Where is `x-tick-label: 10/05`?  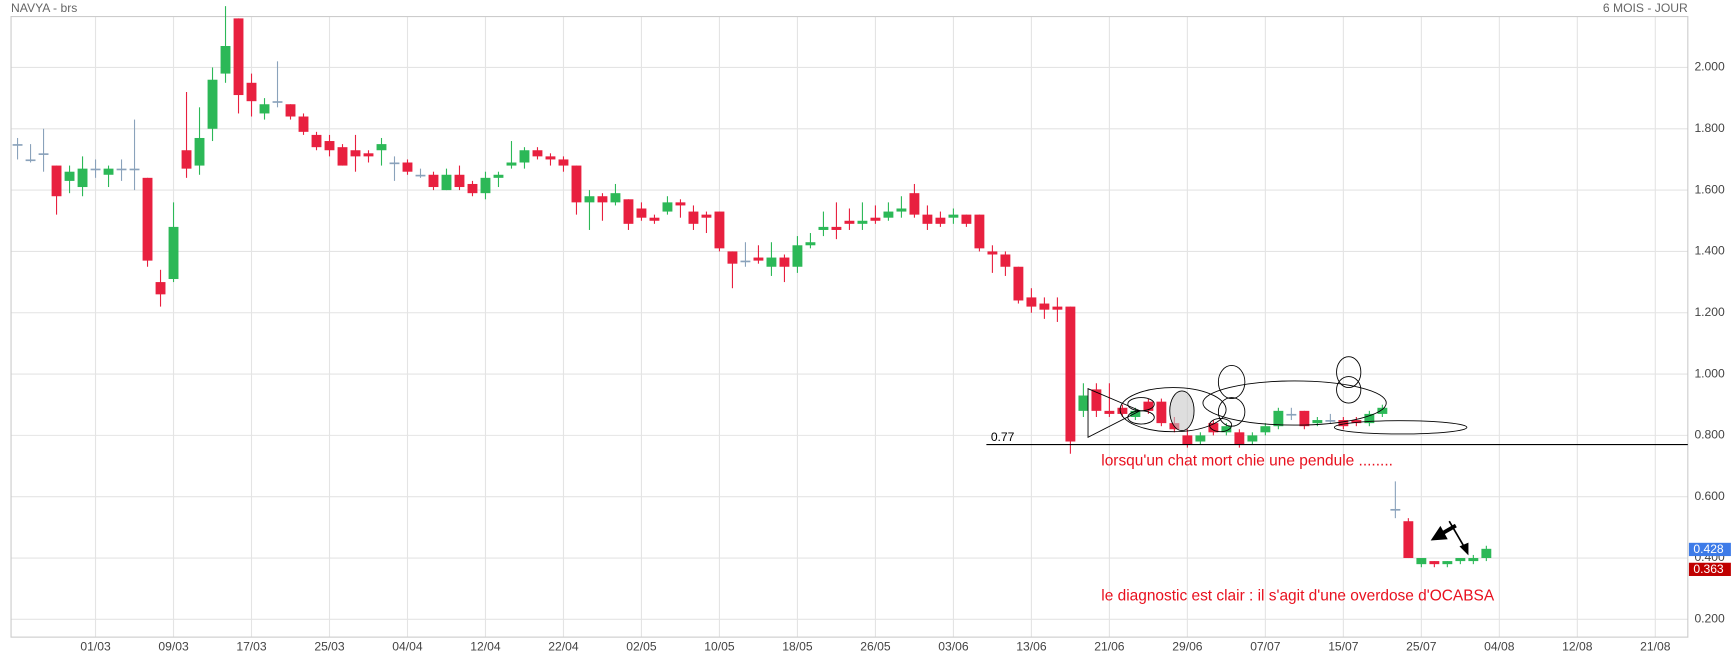 x-tick-label: 10/05 is located at coordinates (719, 646).